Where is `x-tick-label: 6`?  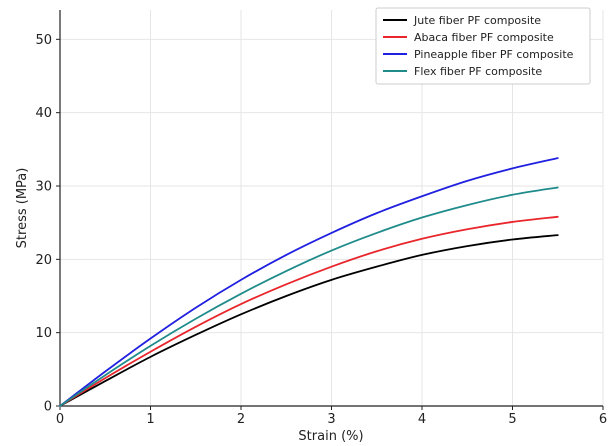 x-tick-label: 6 is located at coordinates (603, 419).